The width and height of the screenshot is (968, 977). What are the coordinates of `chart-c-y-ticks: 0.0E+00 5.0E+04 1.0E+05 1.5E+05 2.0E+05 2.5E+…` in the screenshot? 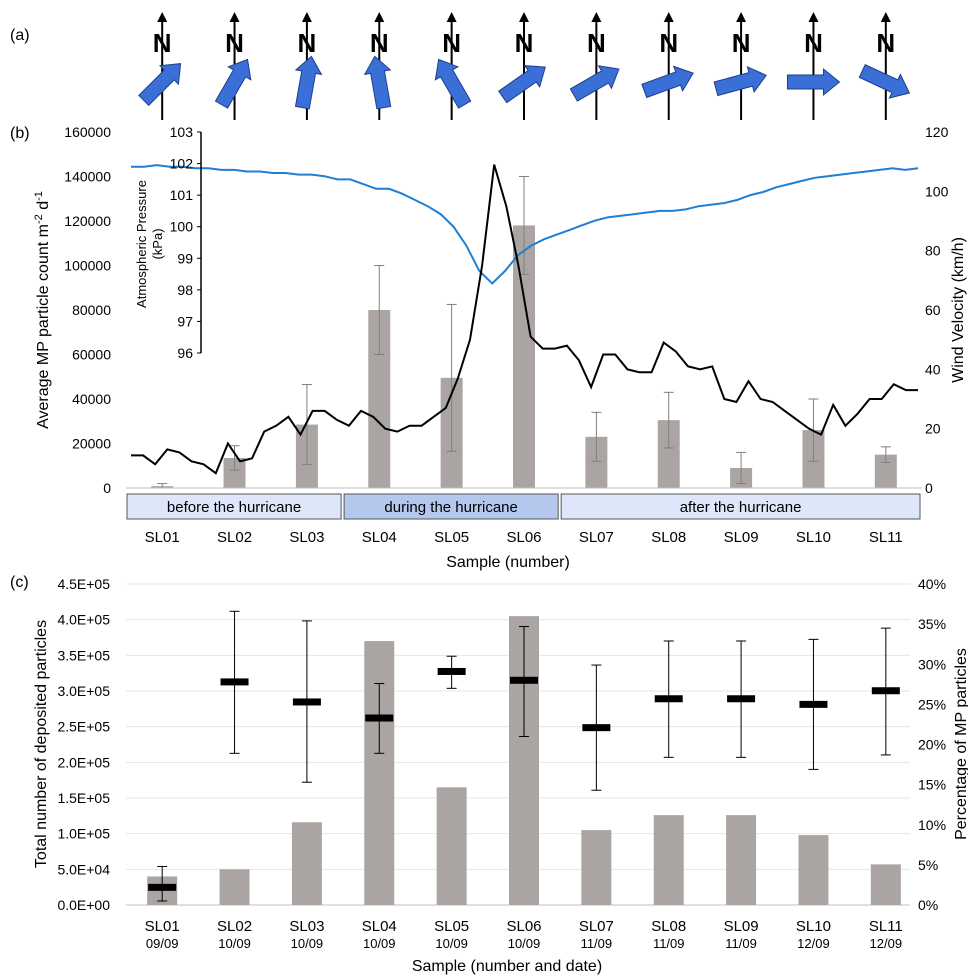 It's located at (83, 744).